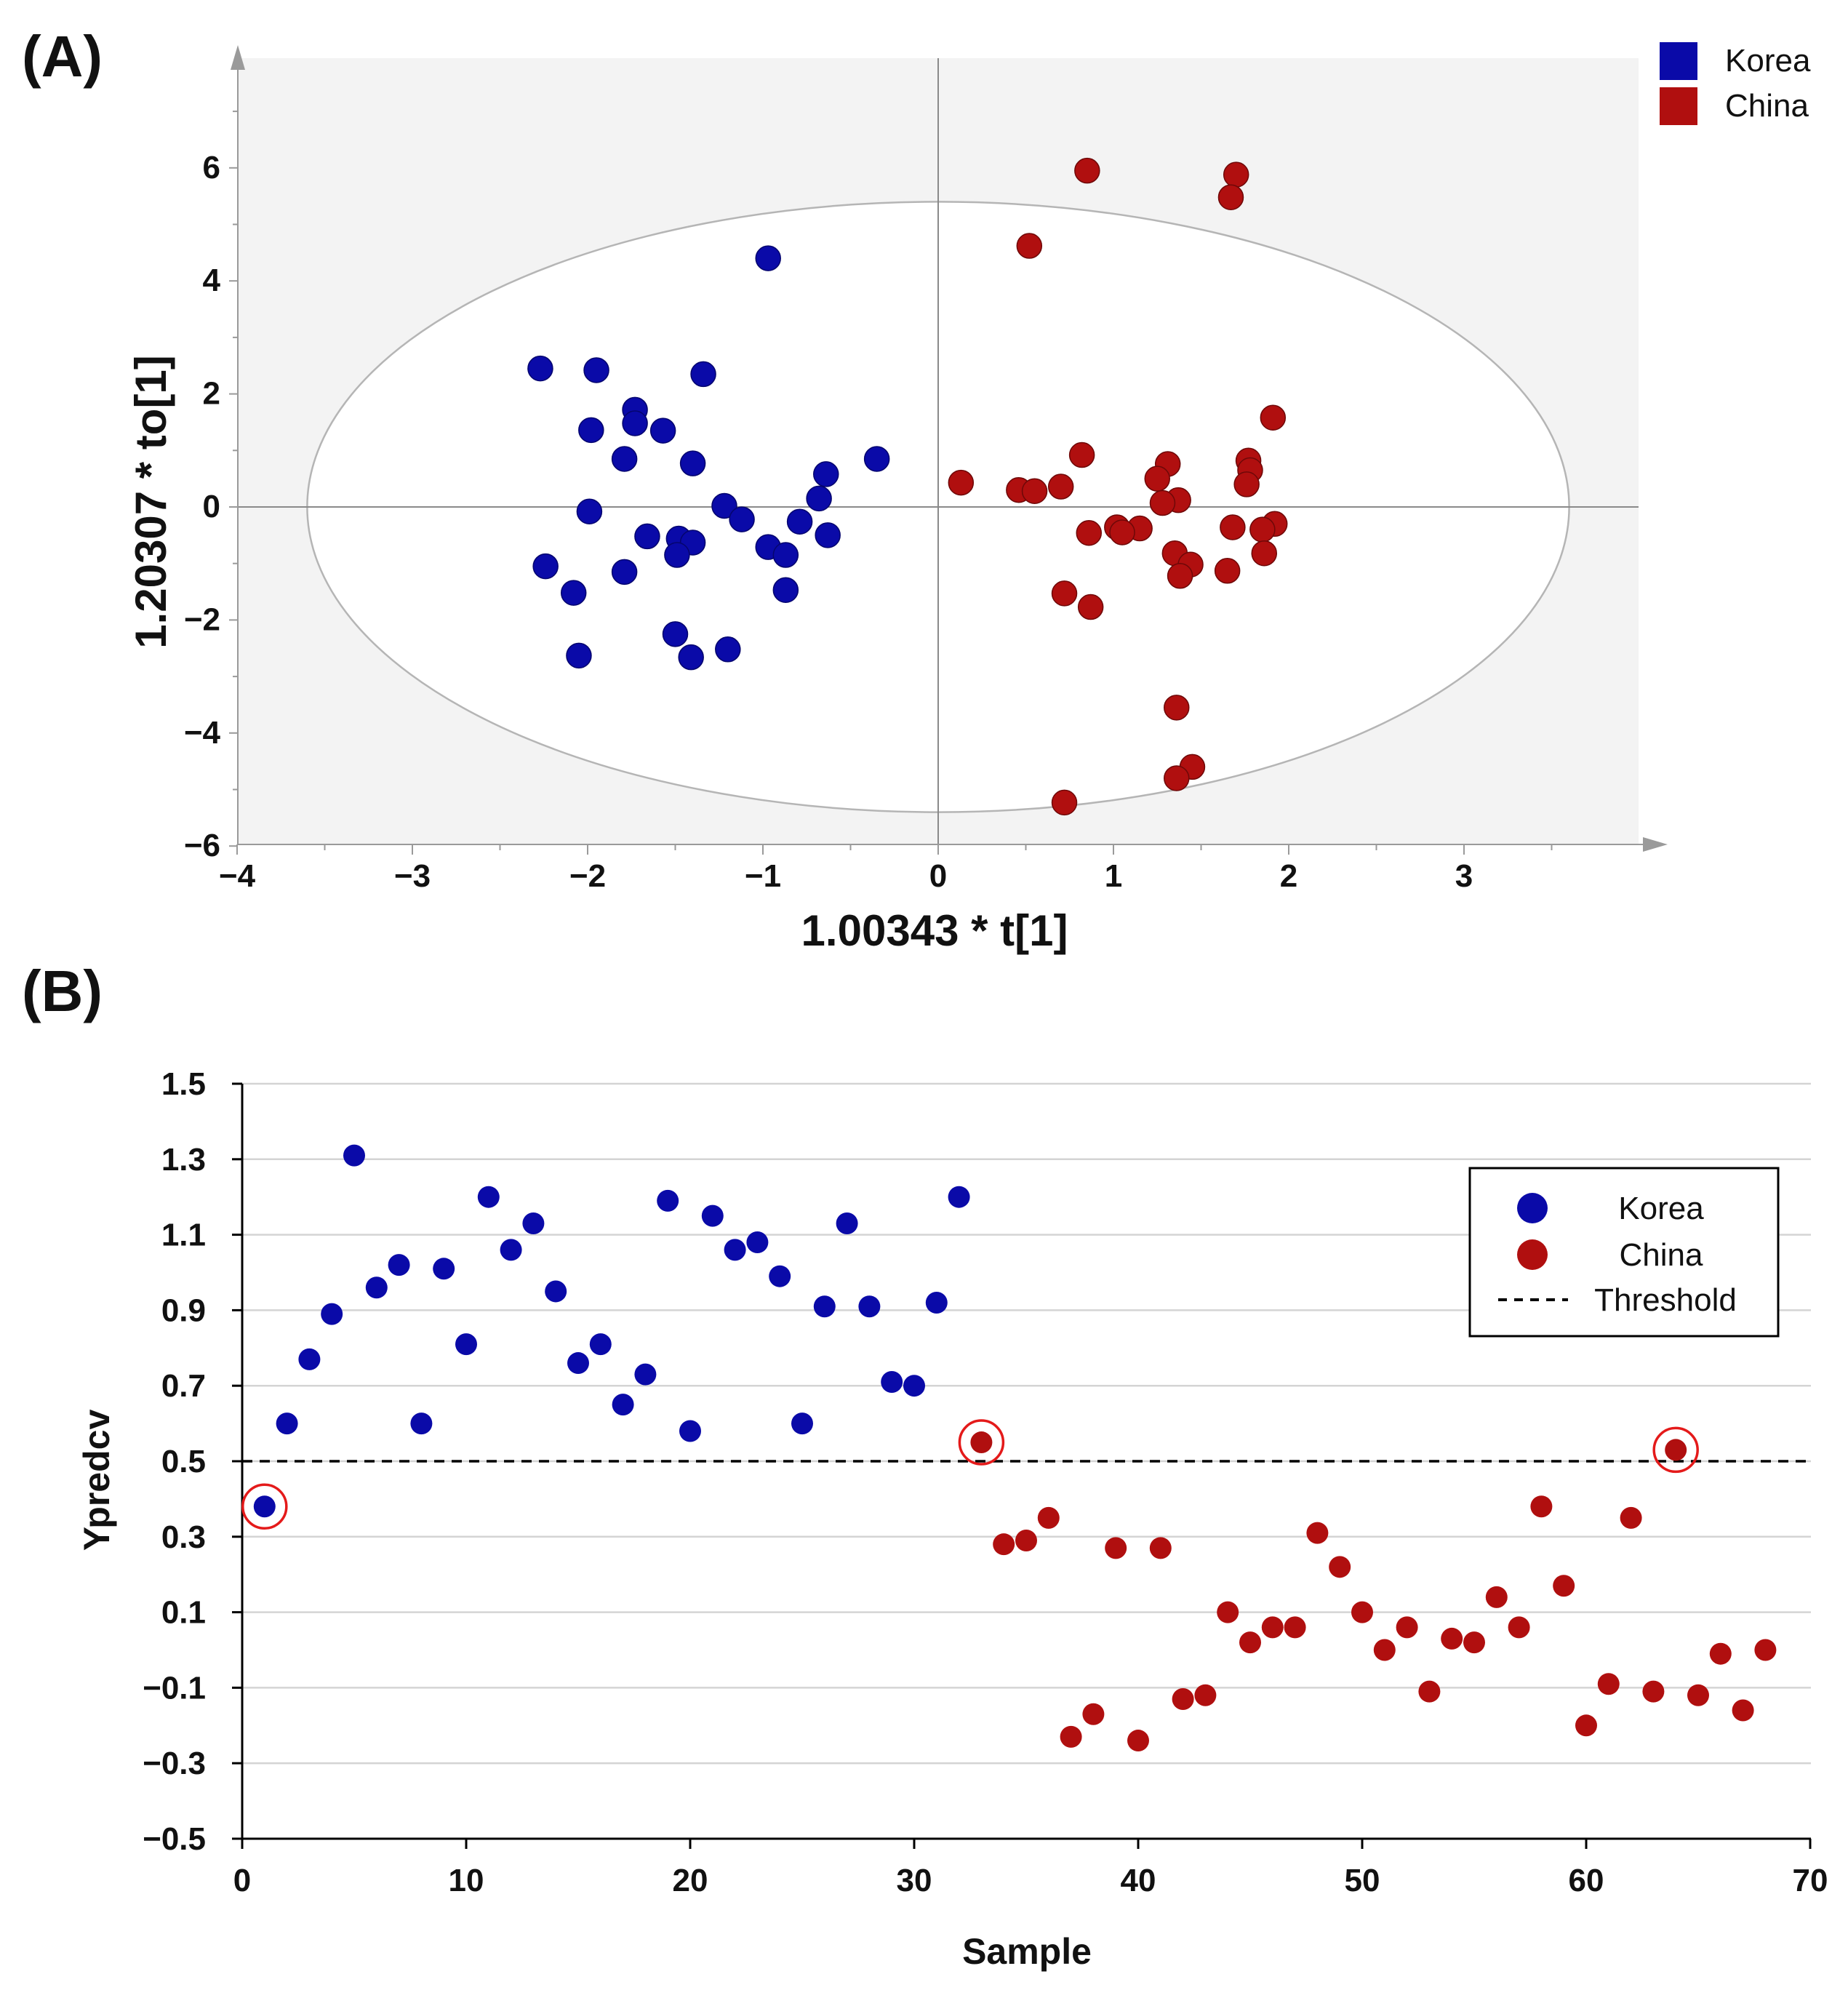 The height and width of the screenshot is (1990, 1848). Describe the element at coordinates (1665, 1300) in the screenshot. I see `legend-b-threshold-label: Threshold` at that location.